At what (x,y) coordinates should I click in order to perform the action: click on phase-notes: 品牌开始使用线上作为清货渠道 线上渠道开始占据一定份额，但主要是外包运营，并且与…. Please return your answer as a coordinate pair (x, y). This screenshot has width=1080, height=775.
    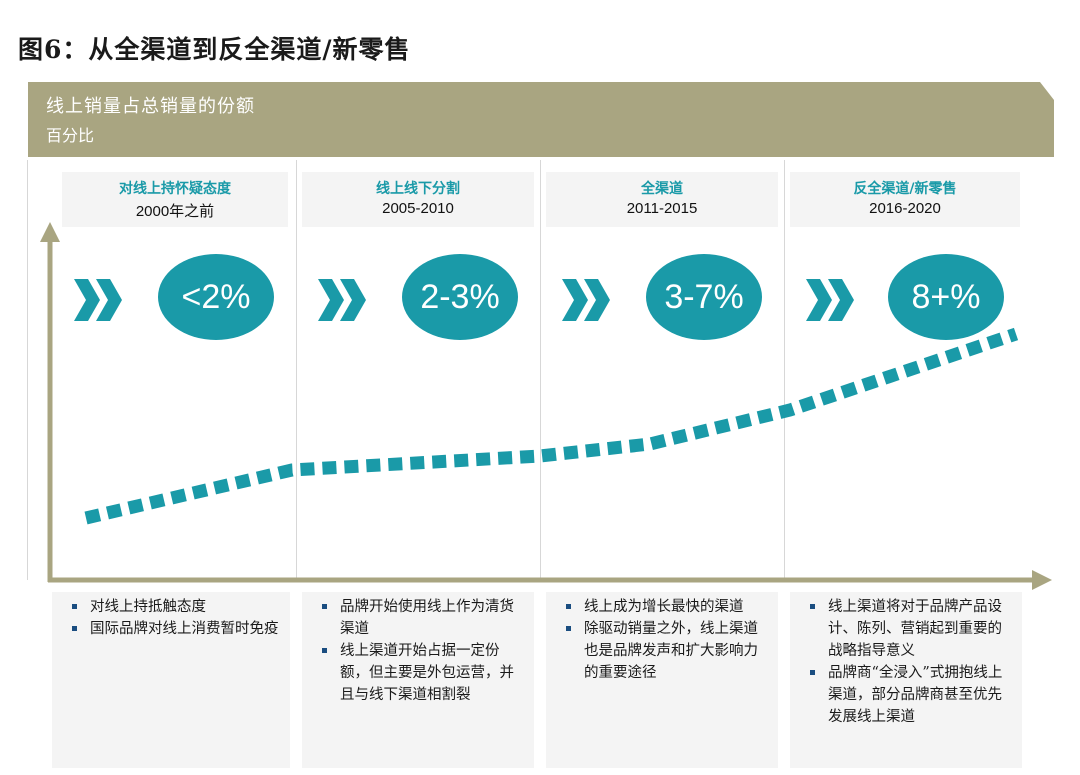
    Looking at the image, I should click on (418, 680).